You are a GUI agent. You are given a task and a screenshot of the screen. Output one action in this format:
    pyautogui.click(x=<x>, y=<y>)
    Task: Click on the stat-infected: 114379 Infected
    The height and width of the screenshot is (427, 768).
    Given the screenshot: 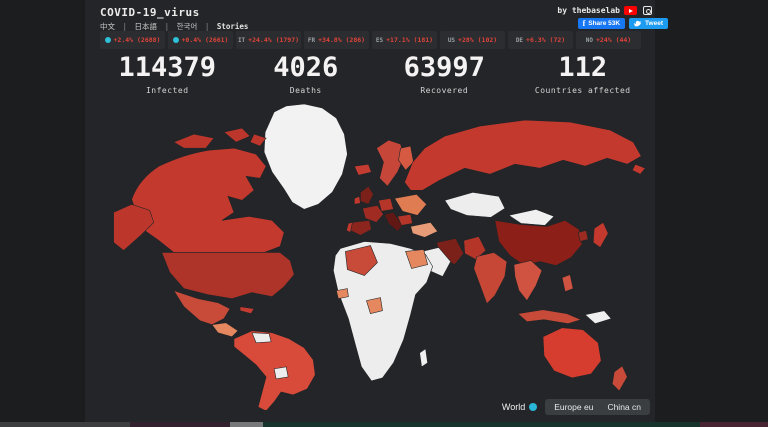 What is the action you would take?
    pyautogui.click(x=167, y=74)
    